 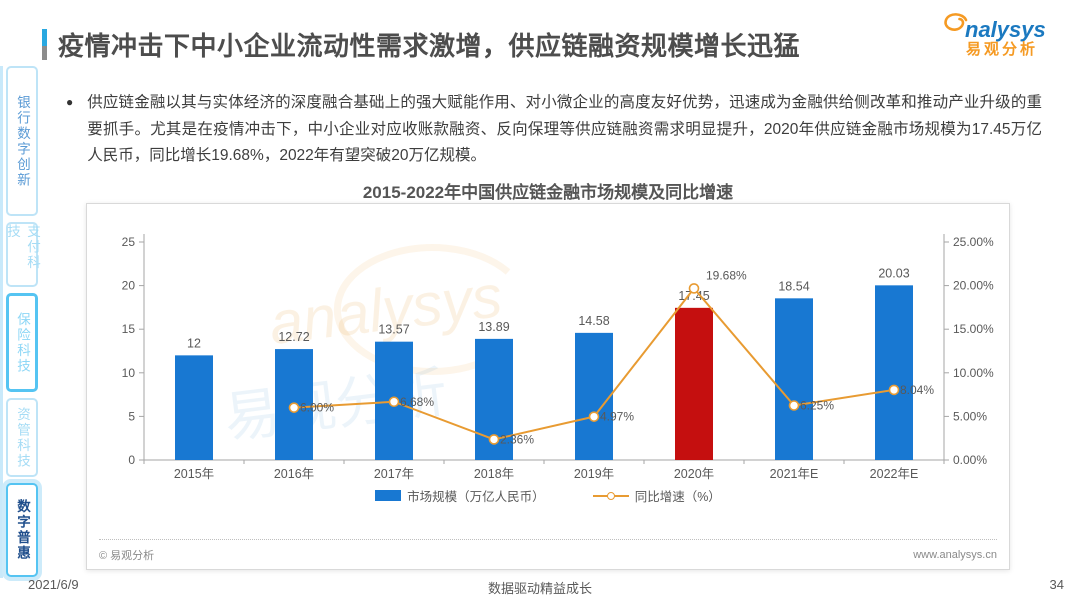 What do you see at coordinates (493, 327) in the screenshot?
I see `bar-label-2018年: 13.89` at bounding box center [493, 327].